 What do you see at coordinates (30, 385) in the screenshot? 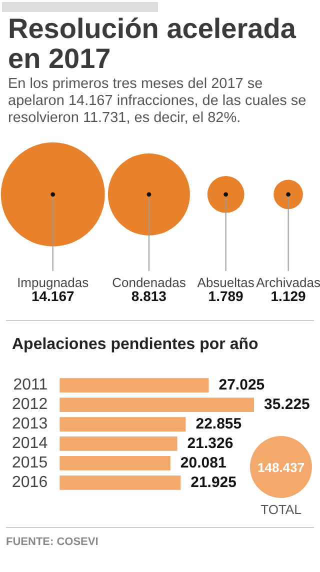
I see `y-tick-label: 2011` at bounding box center [30, 385].